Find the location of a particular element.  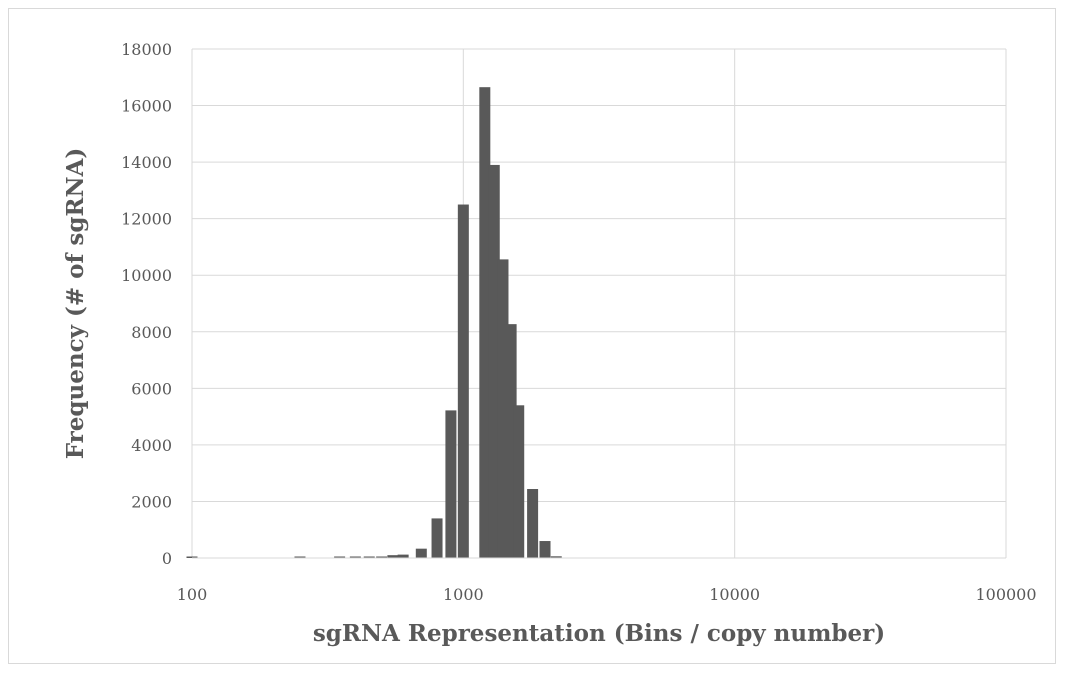

x-tick-label: 10000 is located at coordinates (734, 594).